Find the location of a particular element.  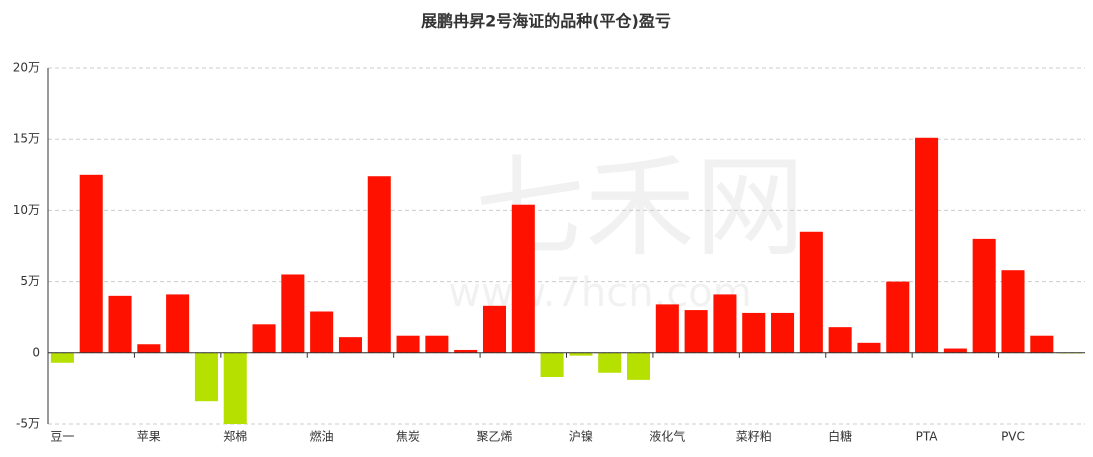

y-tick-label: 15万 is located at coordinates (26, 139).